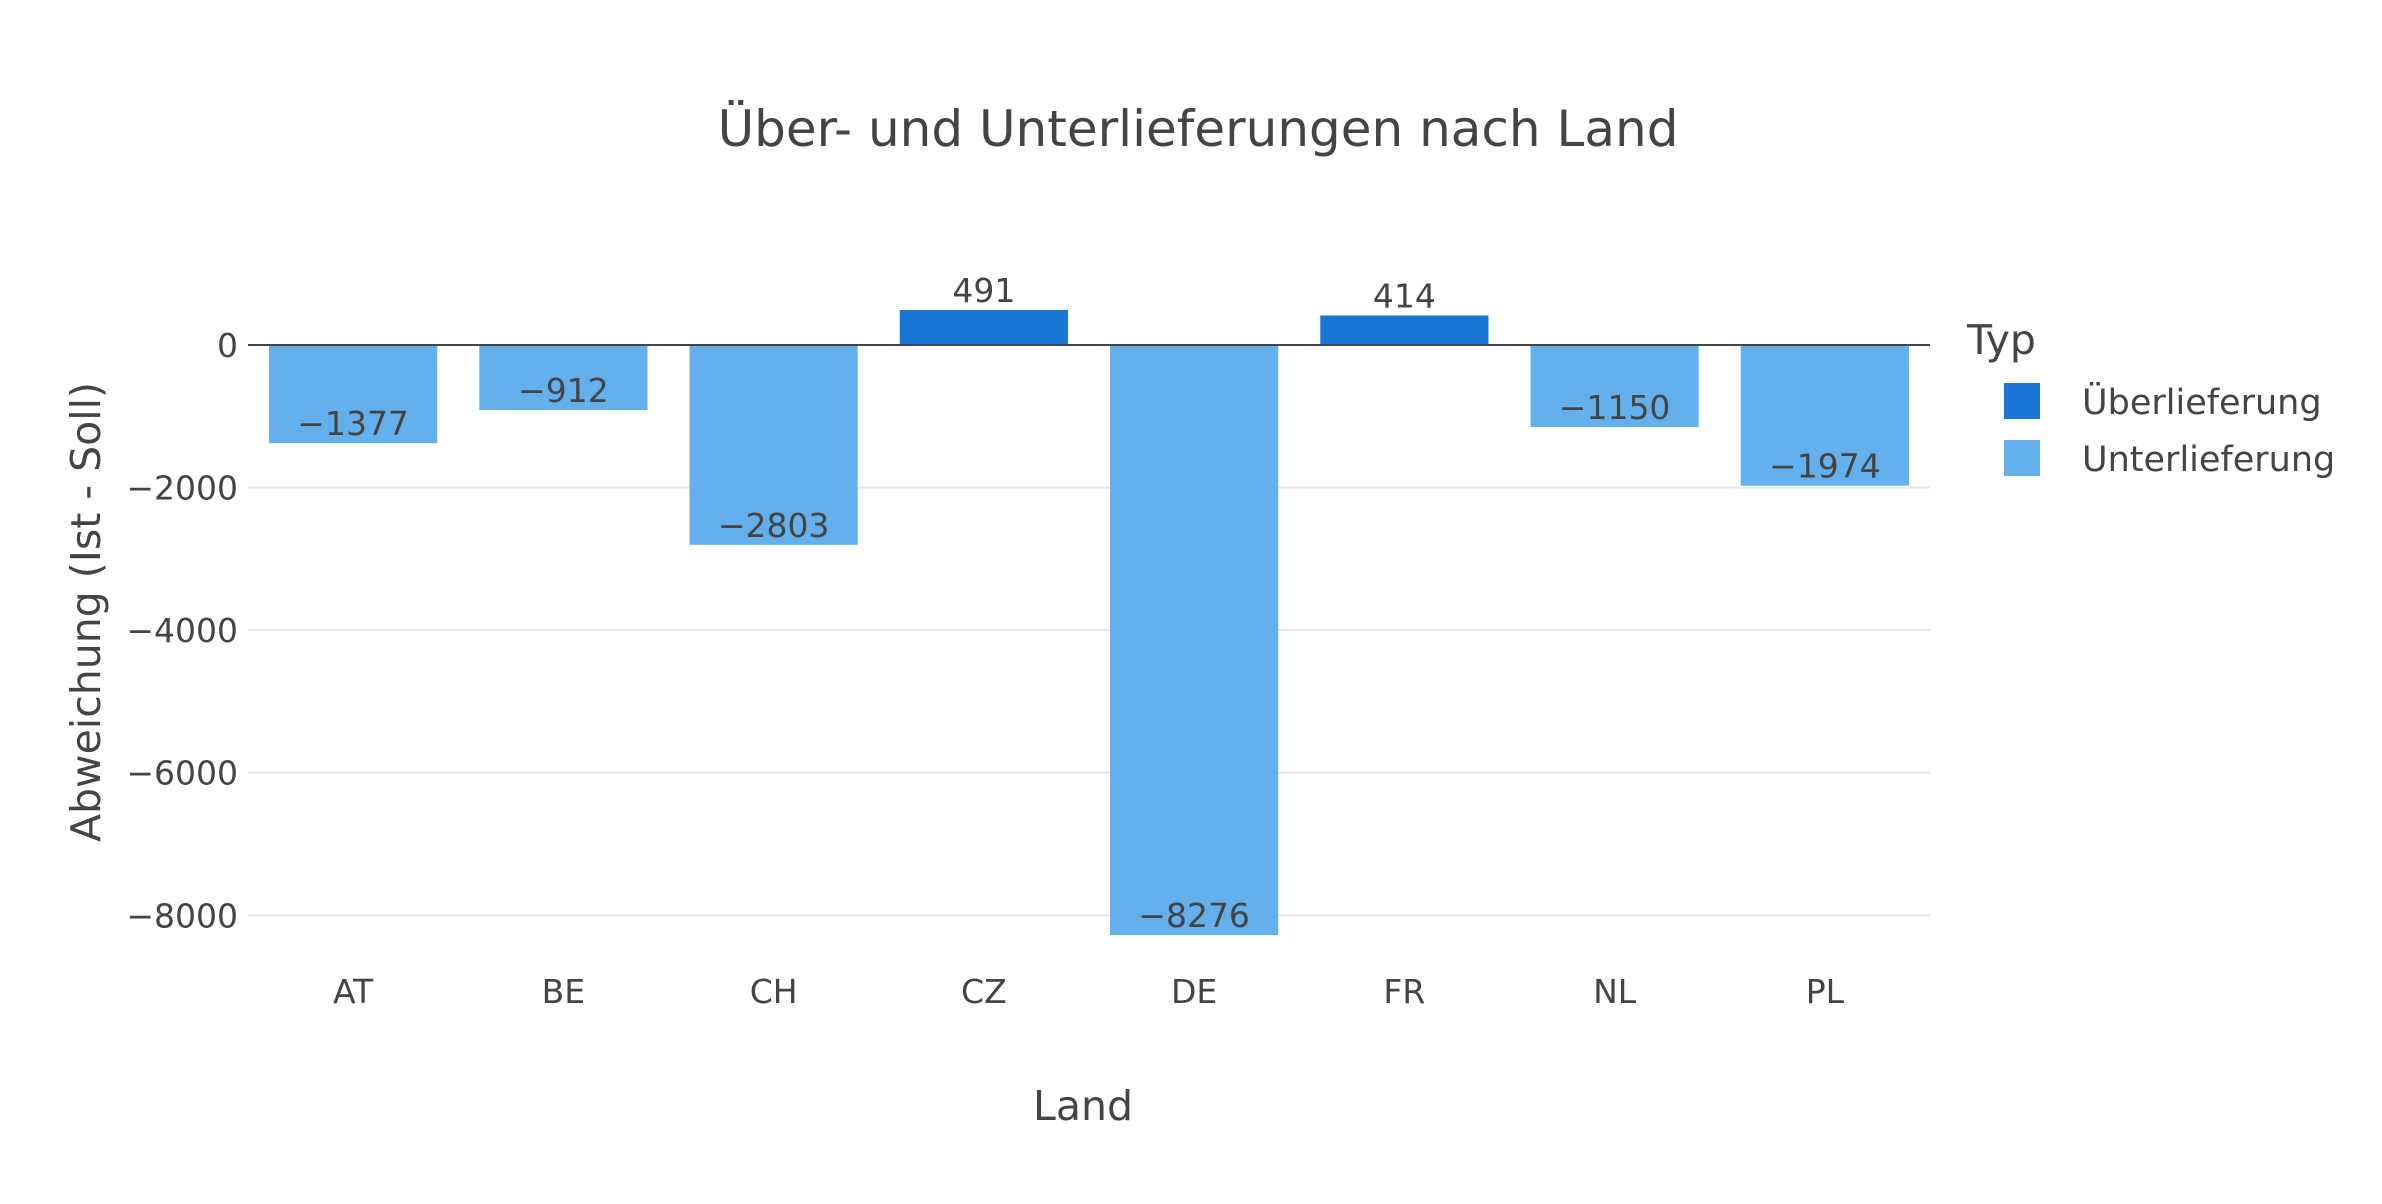 This screenshot has height=1204, width=2382. What do you see at coordinates (984, 991) in the screenshot?
I see `x-tick-label-cz: CZ` at bounding box center [984, 991].